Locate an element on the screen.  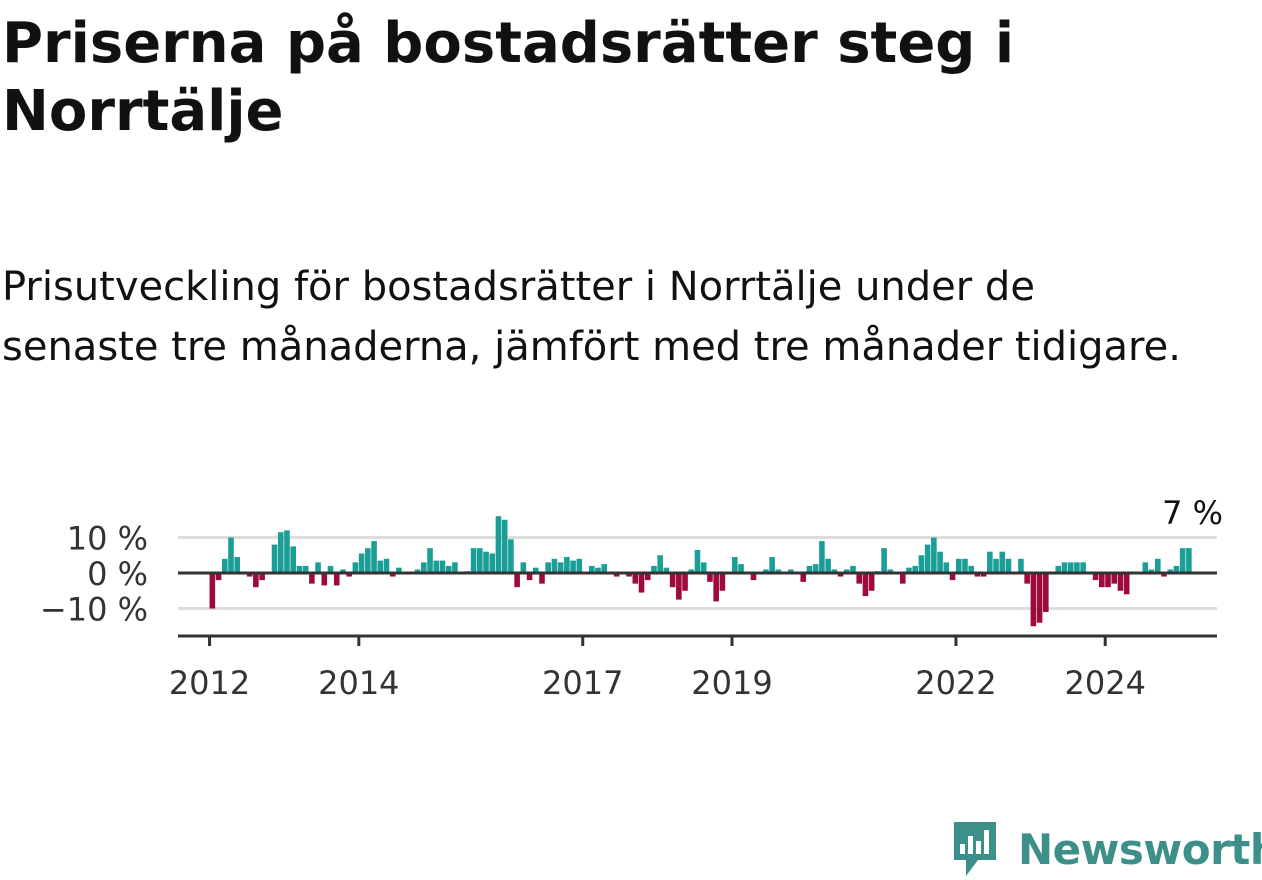
x-tick-label: 2022 is located at coordinates (955, 683).